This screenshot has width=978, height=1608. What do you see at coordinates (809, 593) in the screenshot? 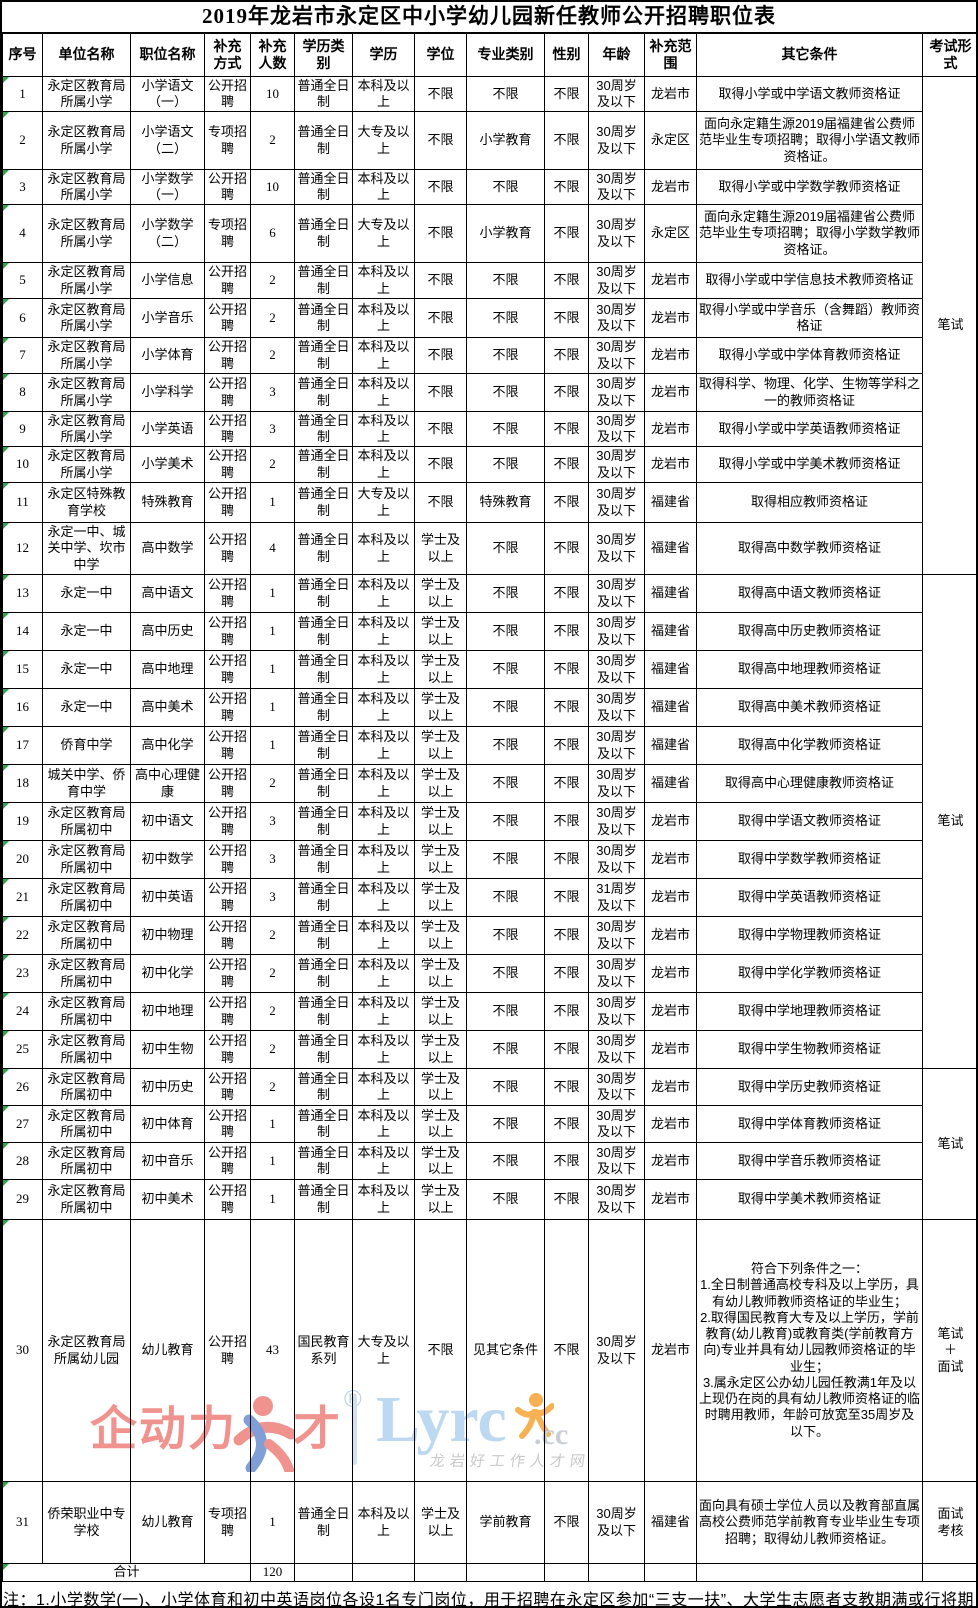
I see `cell-other: 取得高中语文教师资格证` at bounding box center [809, 593].